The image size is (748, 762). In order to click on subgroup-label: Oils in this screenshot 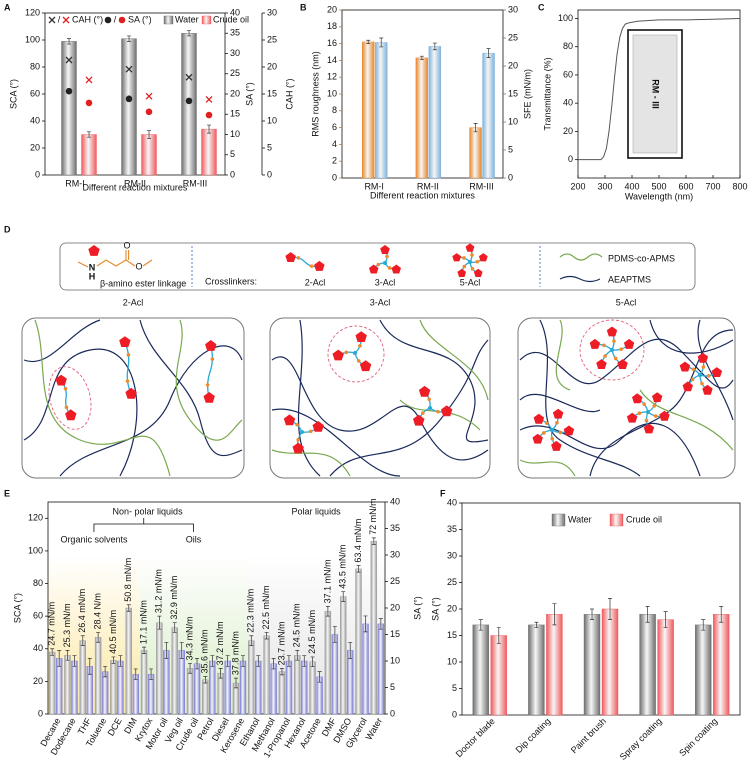, I will do `click(194, 539)`.